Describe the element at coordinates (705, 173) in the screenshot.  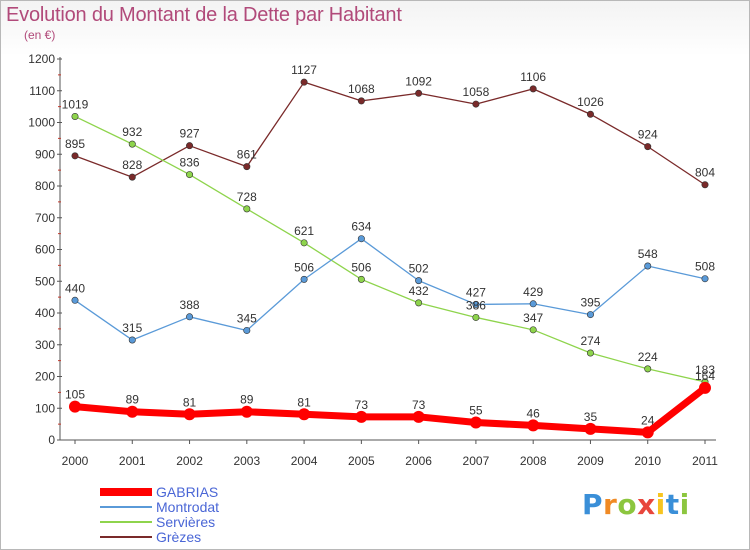
I see `data-label: 804` at that location.